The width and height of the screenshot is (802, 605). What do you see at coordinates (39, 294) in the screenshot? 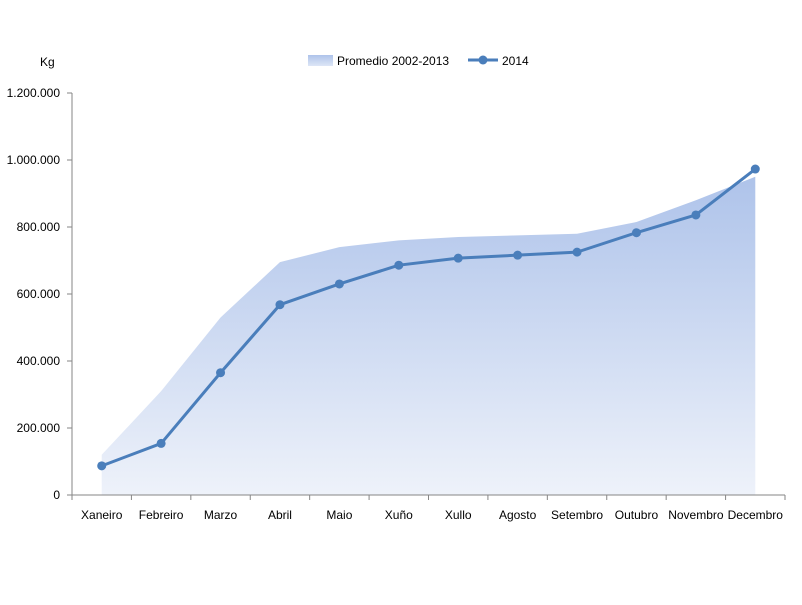
I see `y-tick-label: 600.000` at bounding box center [39, 294].